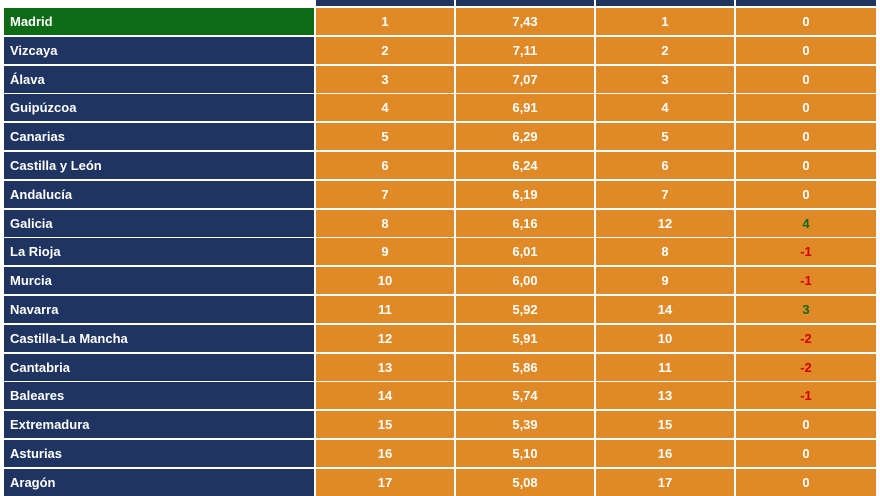 Image resolution: width=880 pixels, height=496 pixels. Describe the element at coordinates (665, 79) in the screenshot. I see `previous-rank-cell: 3` at that location.